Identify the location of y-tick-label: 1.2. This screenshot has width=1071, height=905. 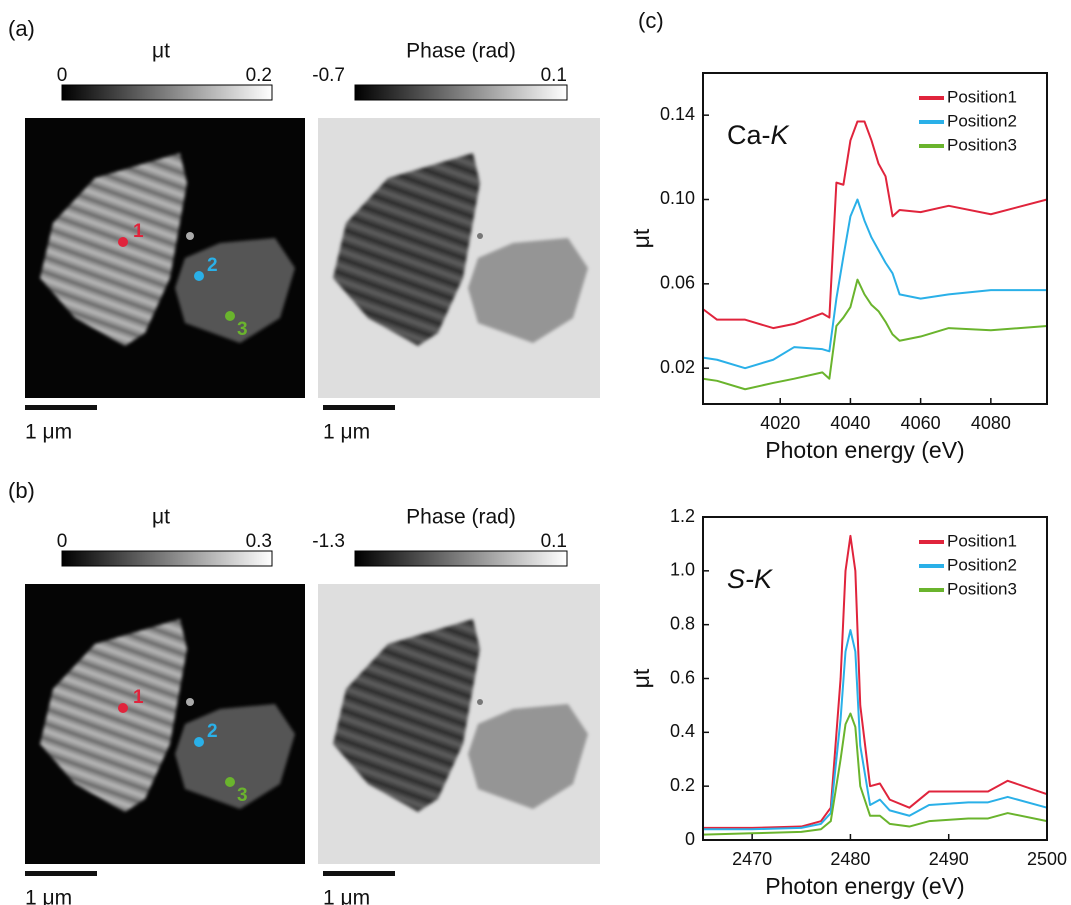
(682, 516).